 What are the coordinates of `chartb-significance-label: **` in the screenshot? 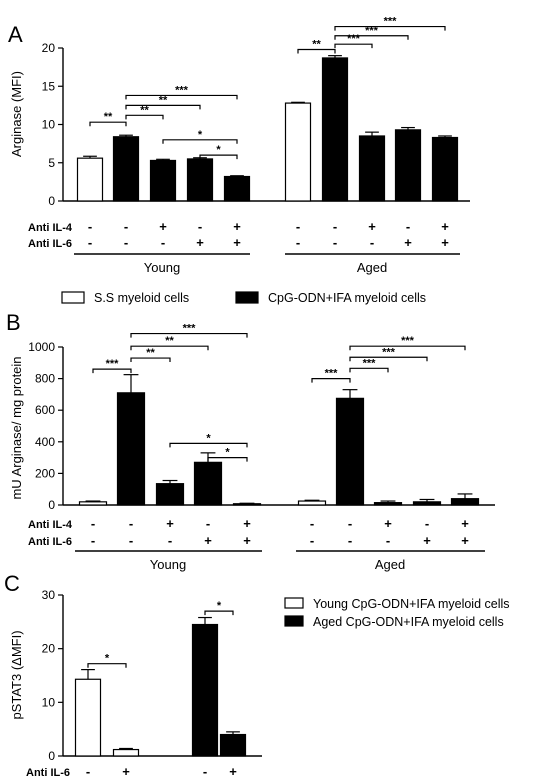 It's located at (169, 341).